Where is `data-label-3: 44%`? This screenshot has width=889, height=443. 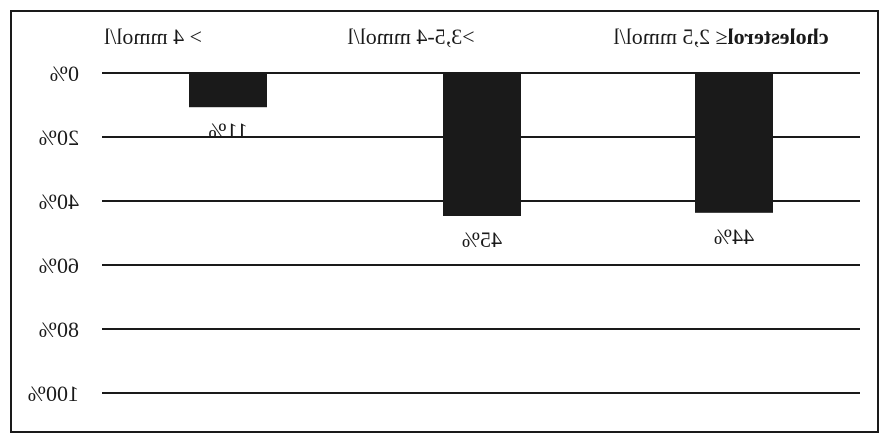
data-label-3: 44% is located at coordinates (734, 236).